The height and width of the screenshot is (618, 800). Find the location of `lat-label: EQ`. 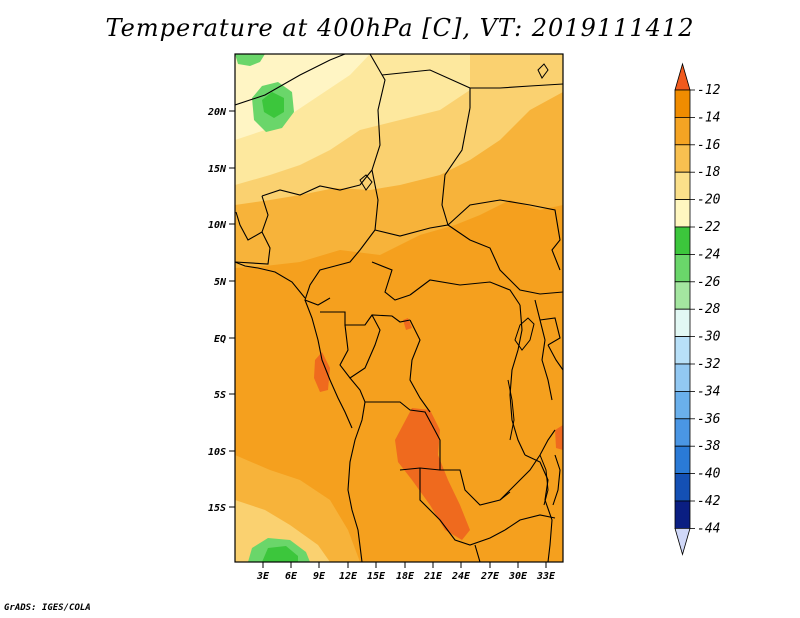

lat-label: EQ is located at coordinates (220, 339).